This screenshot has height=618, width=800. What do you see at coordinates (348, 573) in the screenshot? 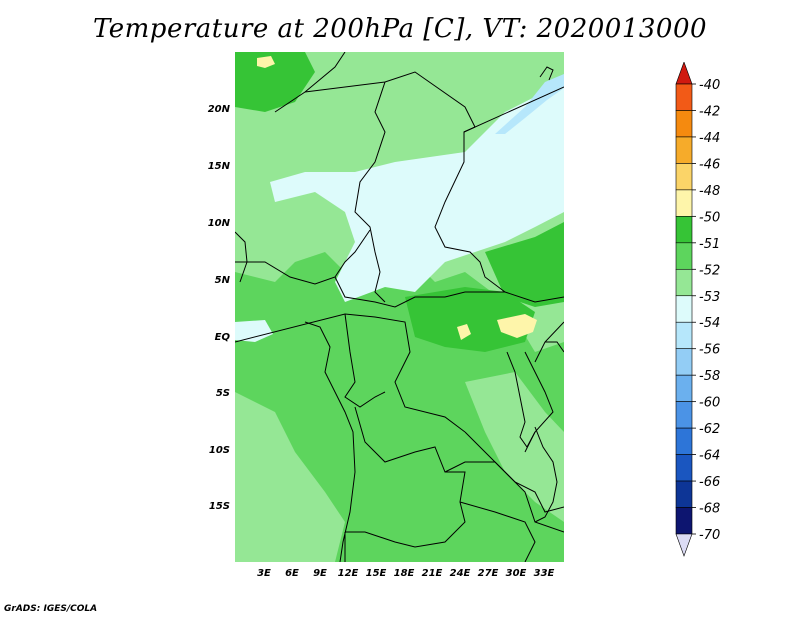
I see `lon-label: 12E` at bounding box center [348, 573].